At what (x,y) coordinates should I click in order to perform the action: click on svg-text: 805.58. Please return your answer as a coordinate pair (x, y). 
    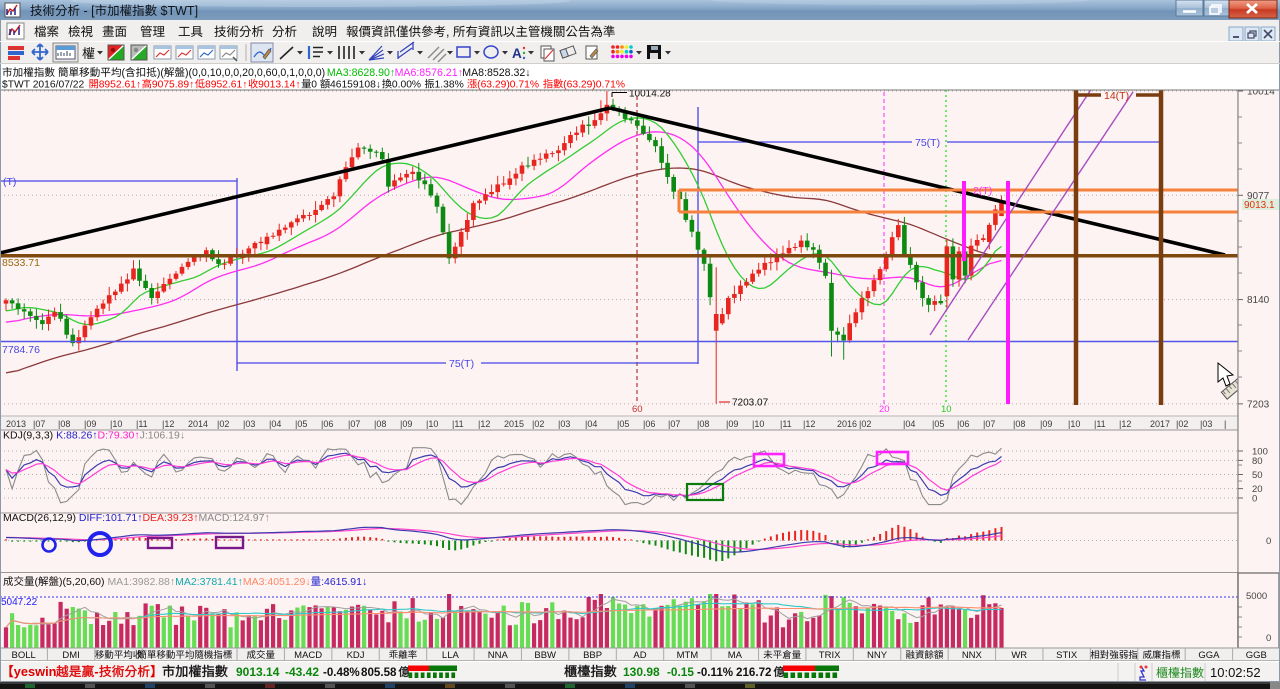
    Looking at the image, I should click on (379, 672).